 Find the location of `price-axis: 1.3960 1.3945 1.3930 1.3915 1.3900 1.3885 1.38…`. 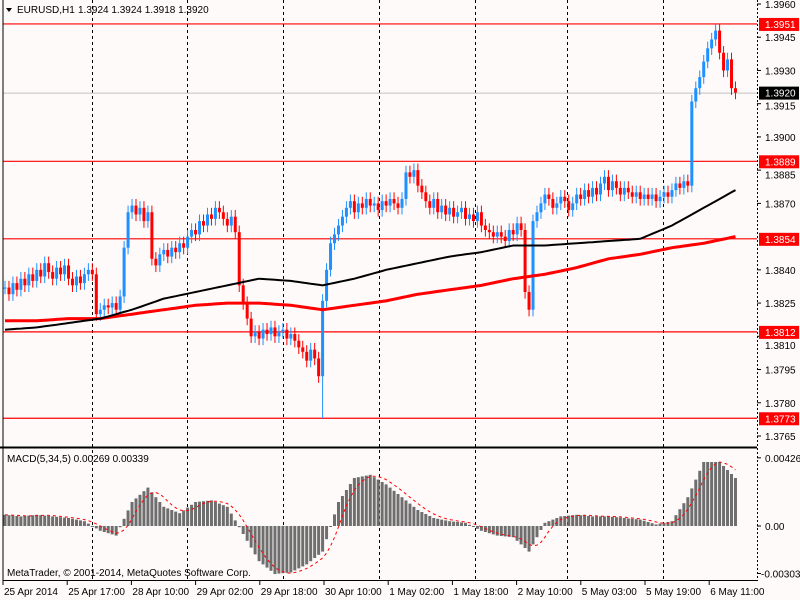

price-axis: 1.3960 1.3945 1.3930 1.3915 1.3900 1.3885 1.38… is located at coordinates (778, 290).